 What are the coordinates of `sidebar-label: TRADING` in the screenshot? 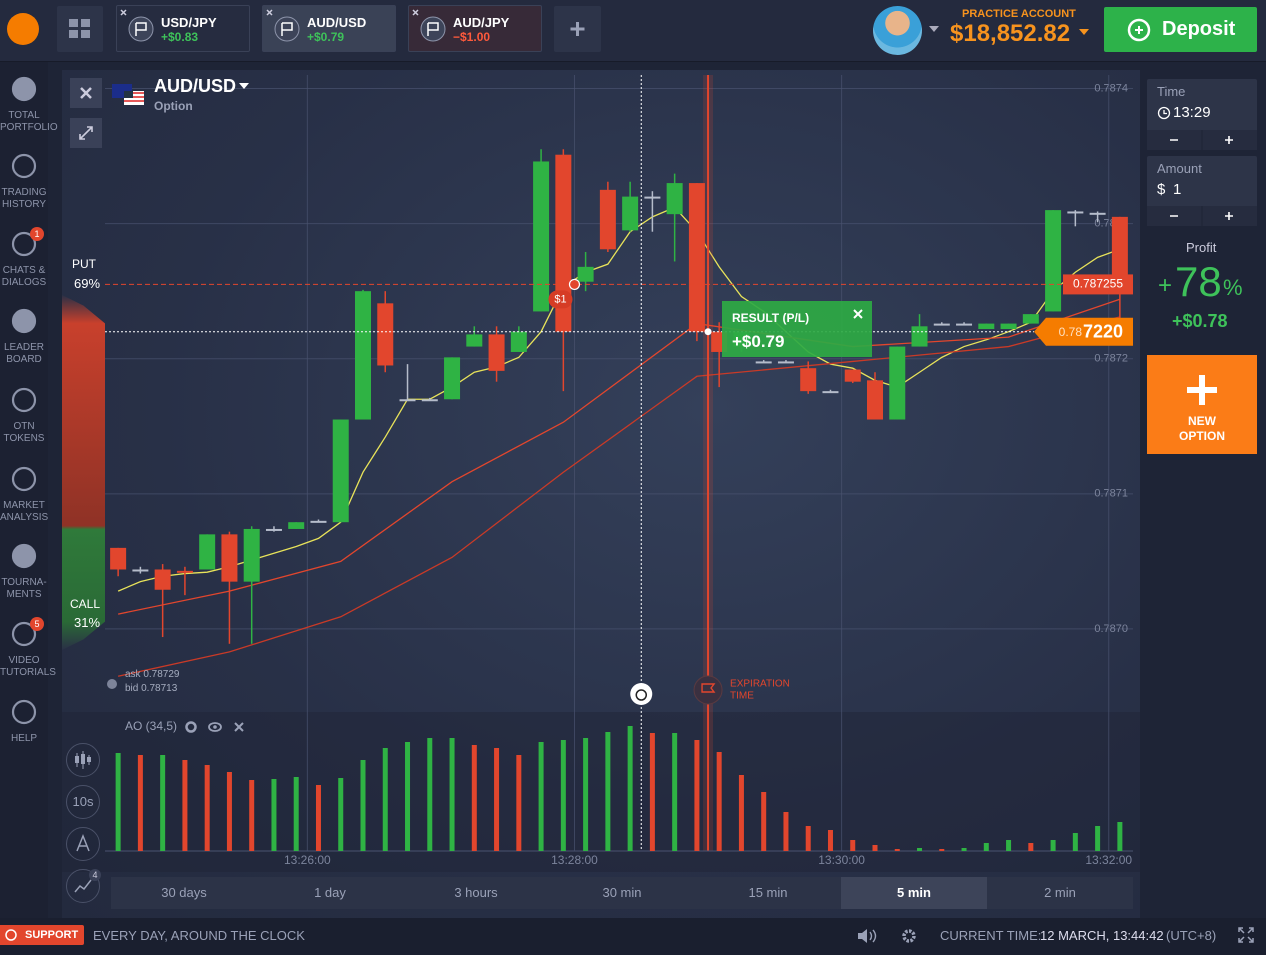 It's located at (24, 192).